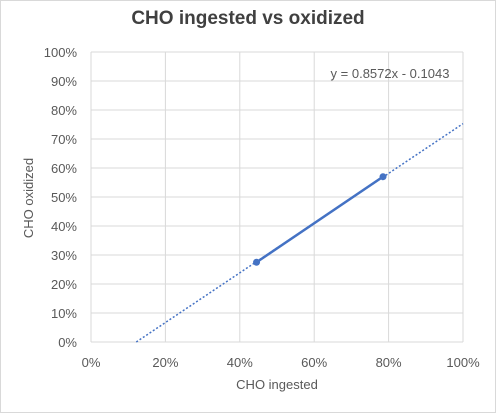  What do you see at coordinates (314, 362) in the screenshot?
I see `x-tick-label: 60%` at bounding box center [314, 362].